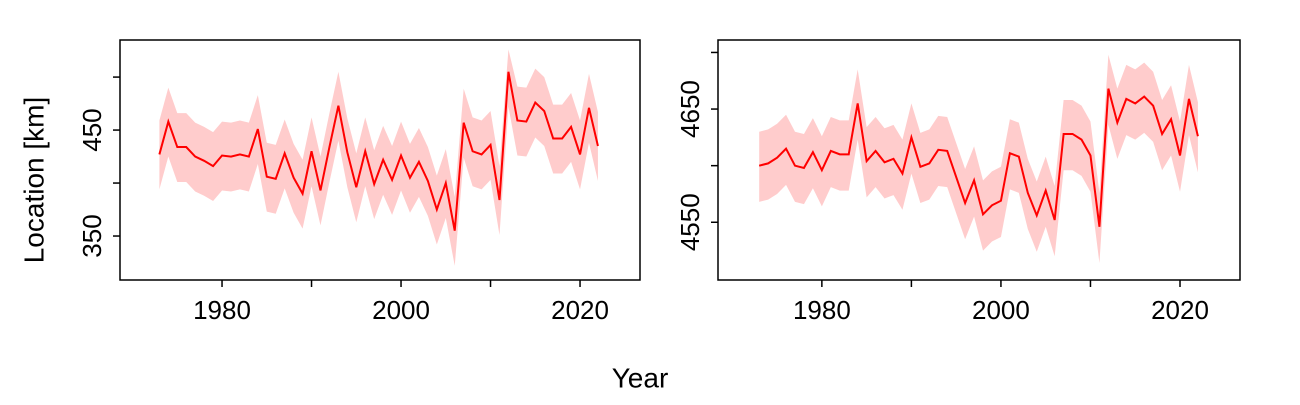  I want to click on y-tick-label: 4650, so click(690, 109).